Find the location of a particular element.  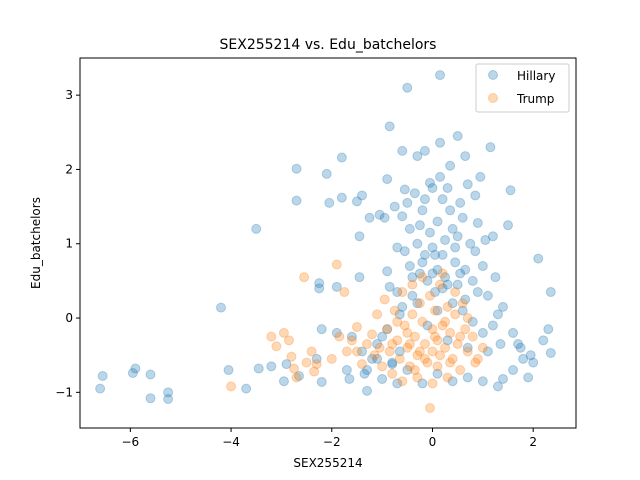

y-tick-label: 2 is located at coordinates (69, 169).